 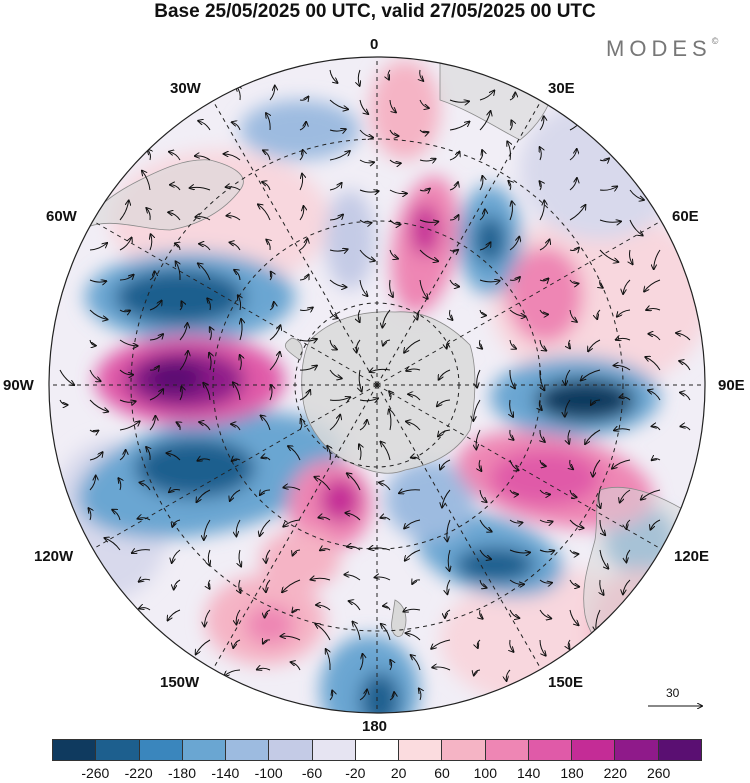 I want to click on colorbar-tick-label: 180, so click(x=572, y=773).